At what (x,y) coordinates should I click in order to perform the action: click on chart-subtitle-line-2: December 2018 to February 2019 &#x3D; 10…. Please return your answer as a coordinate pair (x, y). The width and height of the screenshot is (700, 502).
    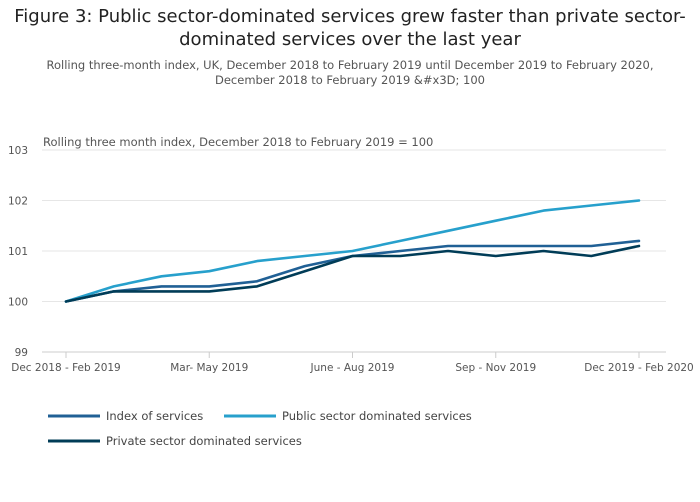
    Looking at the image, I should click on (350, 80).